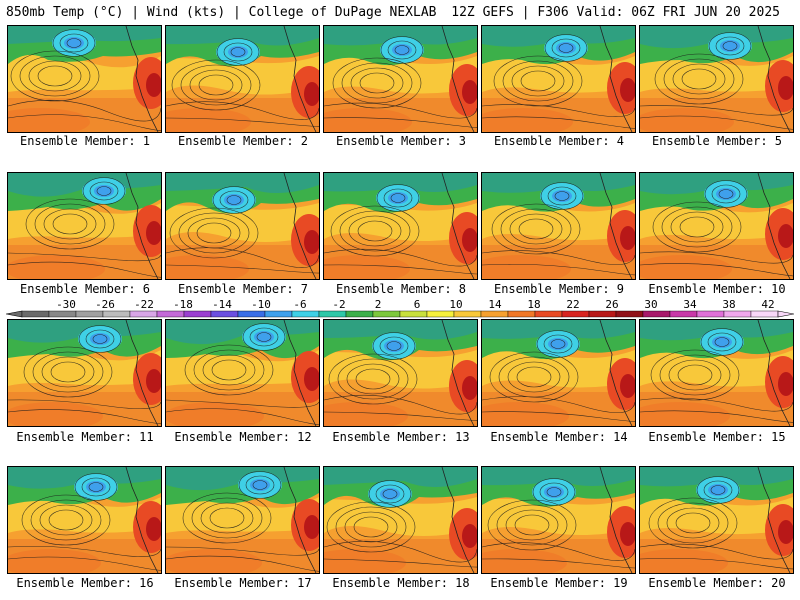 Image resolution: width=800 pixels, height=600 pixels. Describe the element at coordinates (572, 304) in the screenshot. I see `colorbar-tick-label: 22` at that location.